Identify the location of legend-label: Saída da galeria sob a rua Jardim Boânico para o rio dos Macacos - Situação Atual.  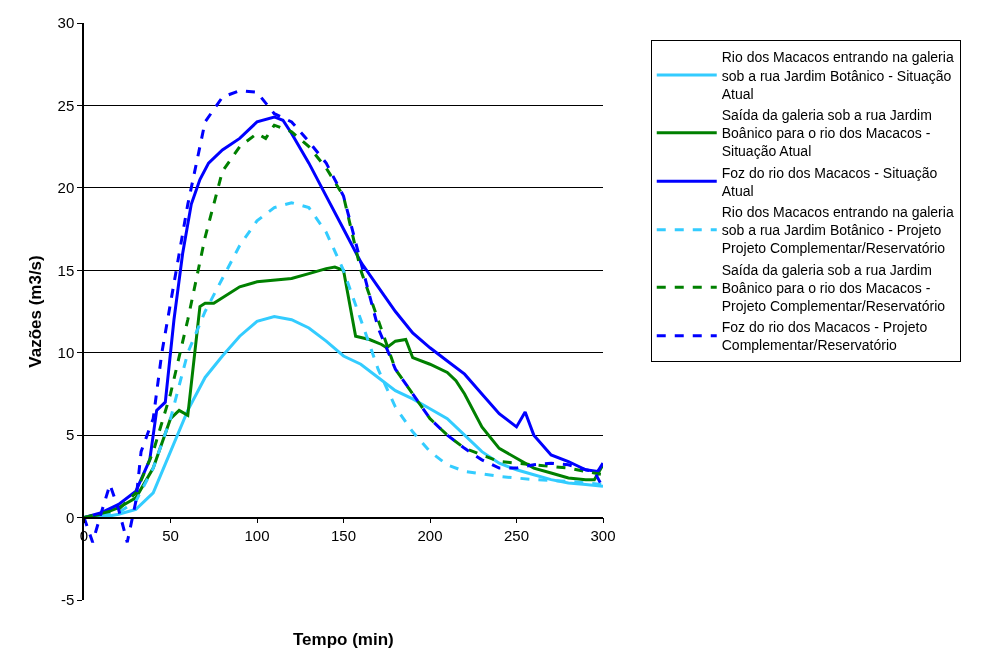
(826, 133).